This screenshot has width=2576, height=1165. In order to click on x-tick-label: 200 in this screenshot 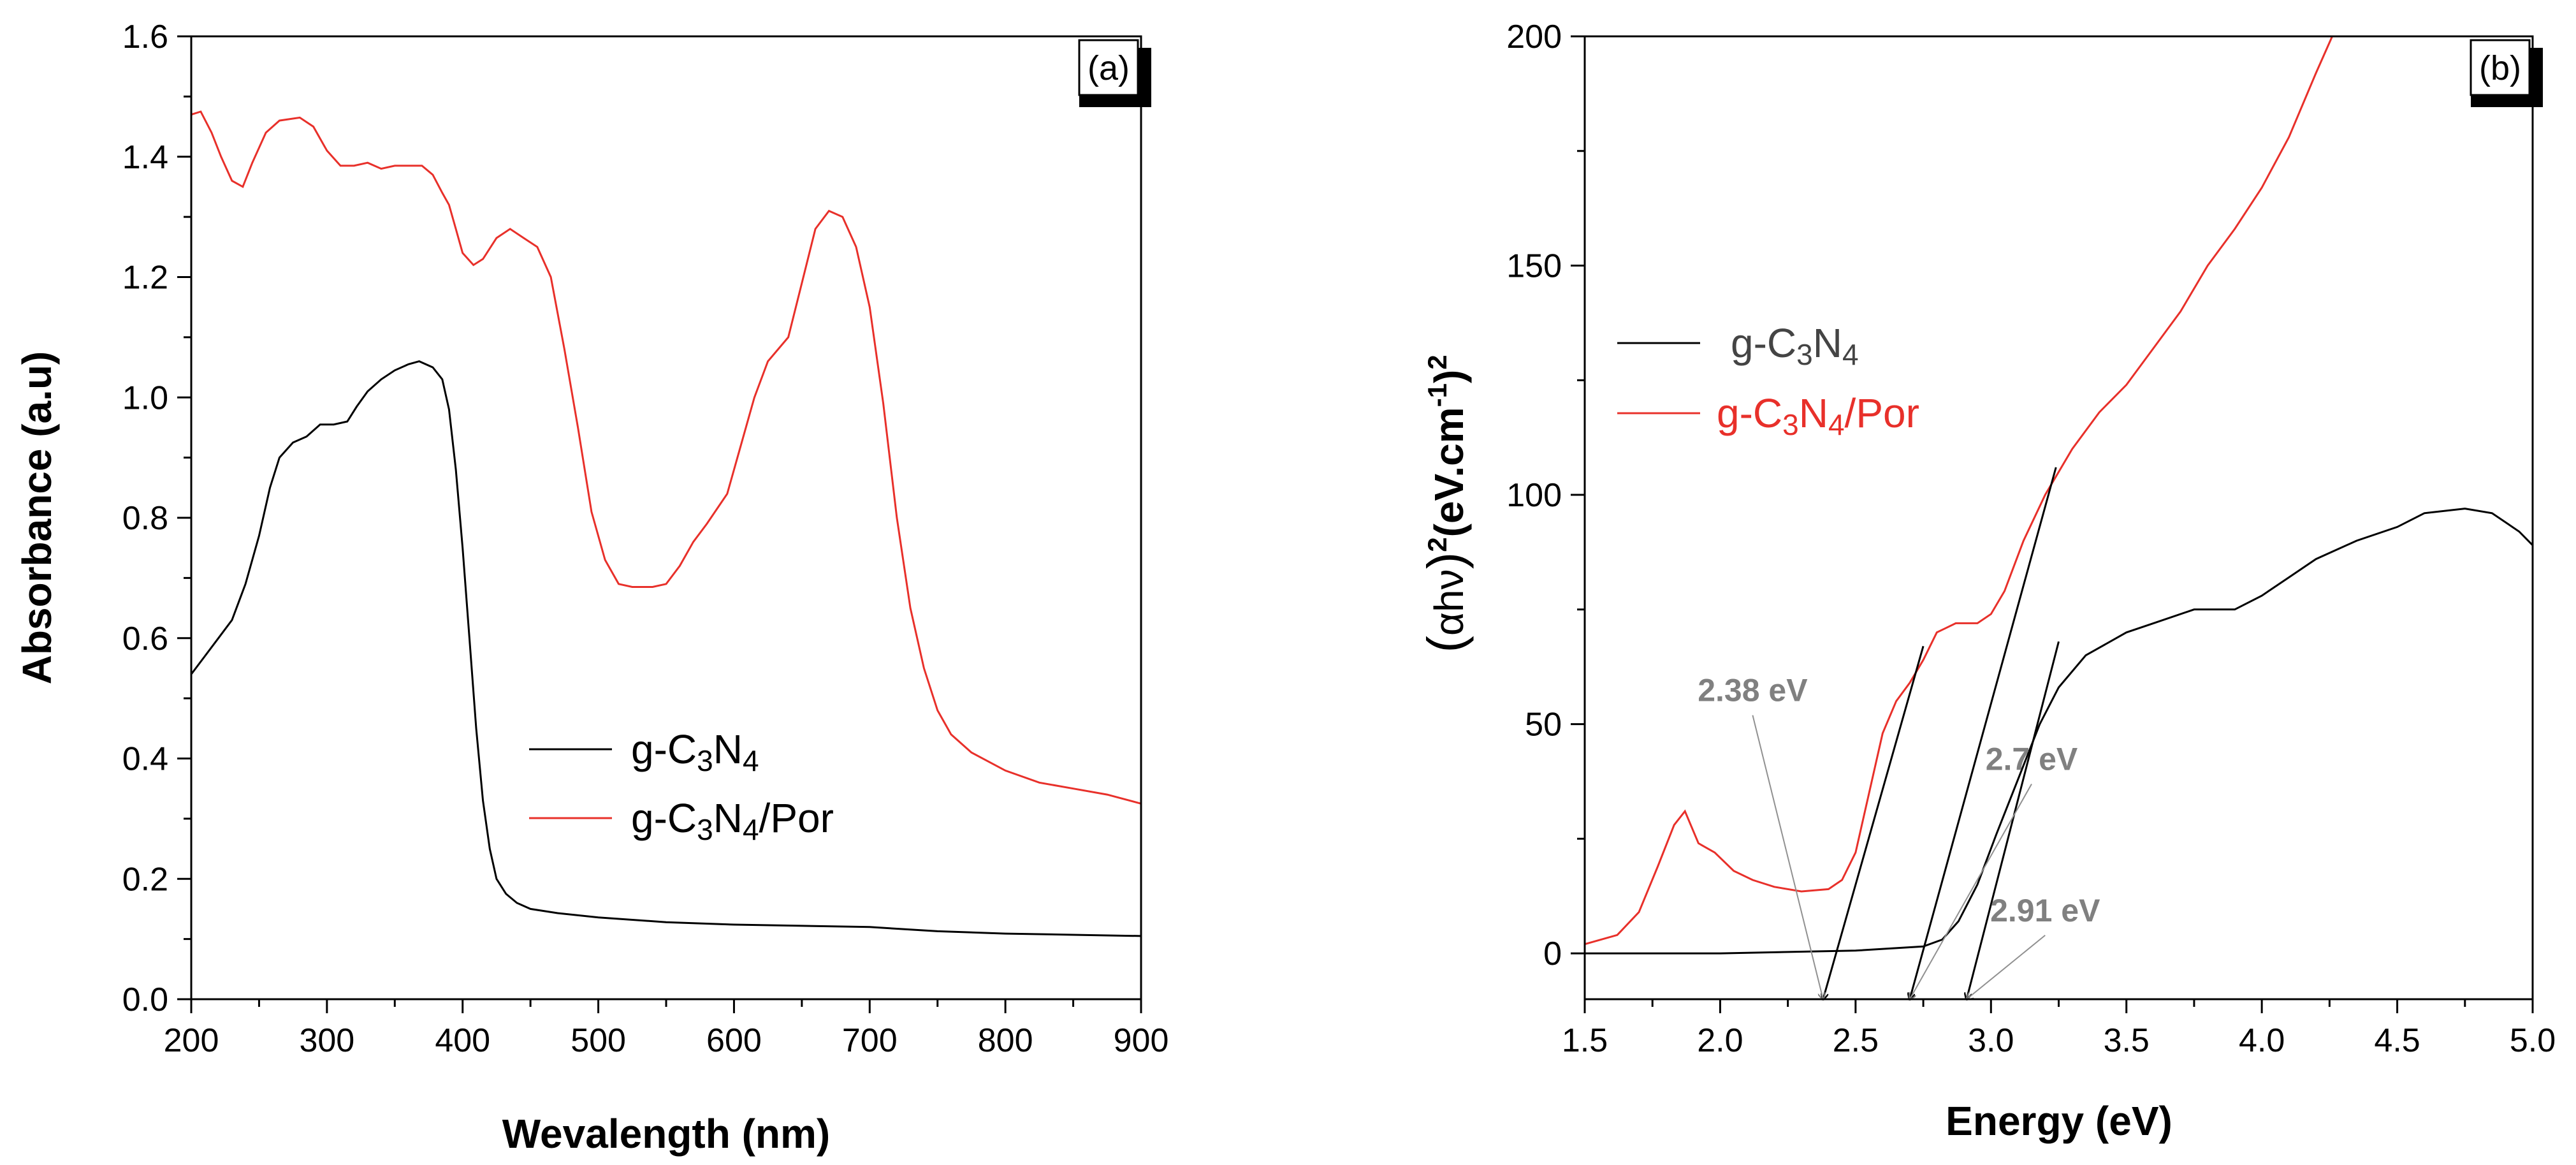, I will do `click(191, 1040)`.